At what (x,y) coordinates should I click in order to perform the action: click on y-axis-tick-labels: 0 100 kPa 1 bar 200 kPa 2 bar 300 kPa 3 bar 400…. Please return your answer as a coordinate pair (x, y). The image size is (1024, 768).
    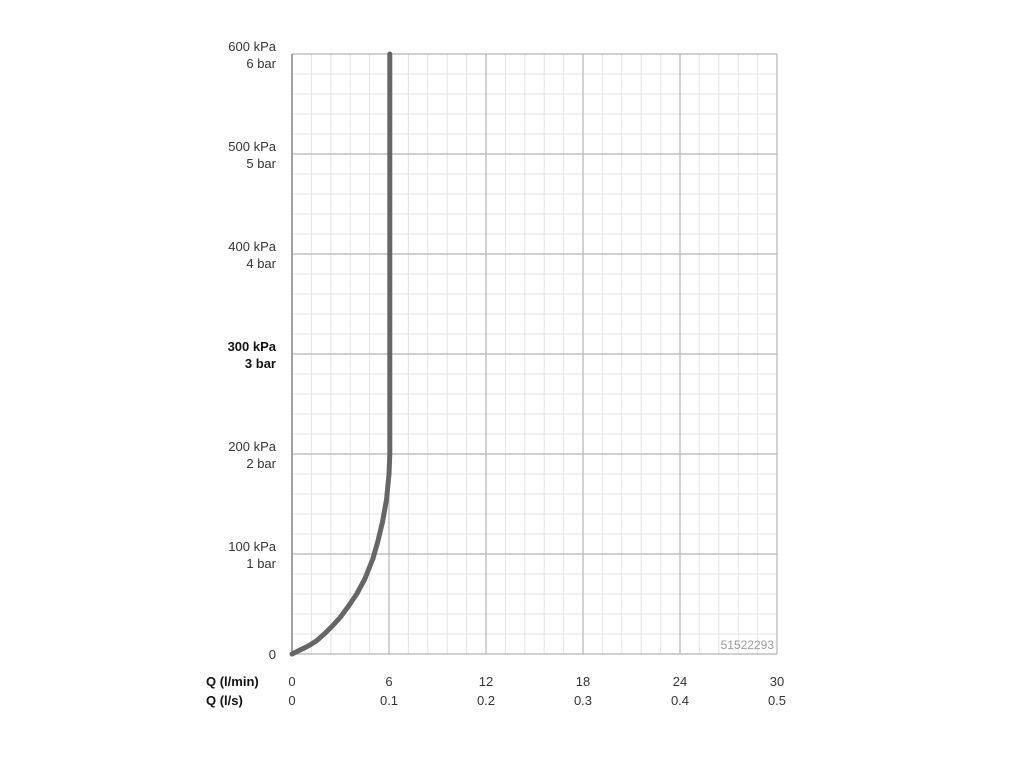
    Looking at the image, I should click on (252, 350).